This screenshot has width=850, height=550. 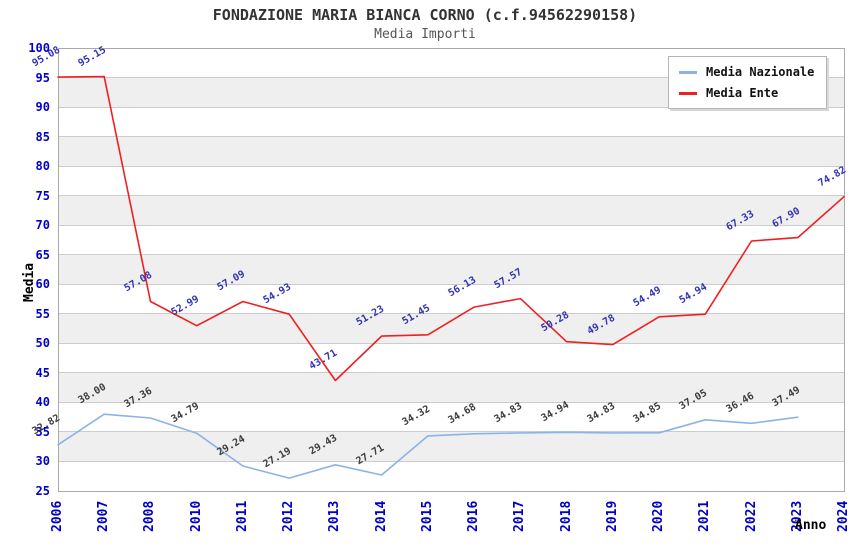 I want to click on x-tick-label: 2022, so click(x=751, y=516).